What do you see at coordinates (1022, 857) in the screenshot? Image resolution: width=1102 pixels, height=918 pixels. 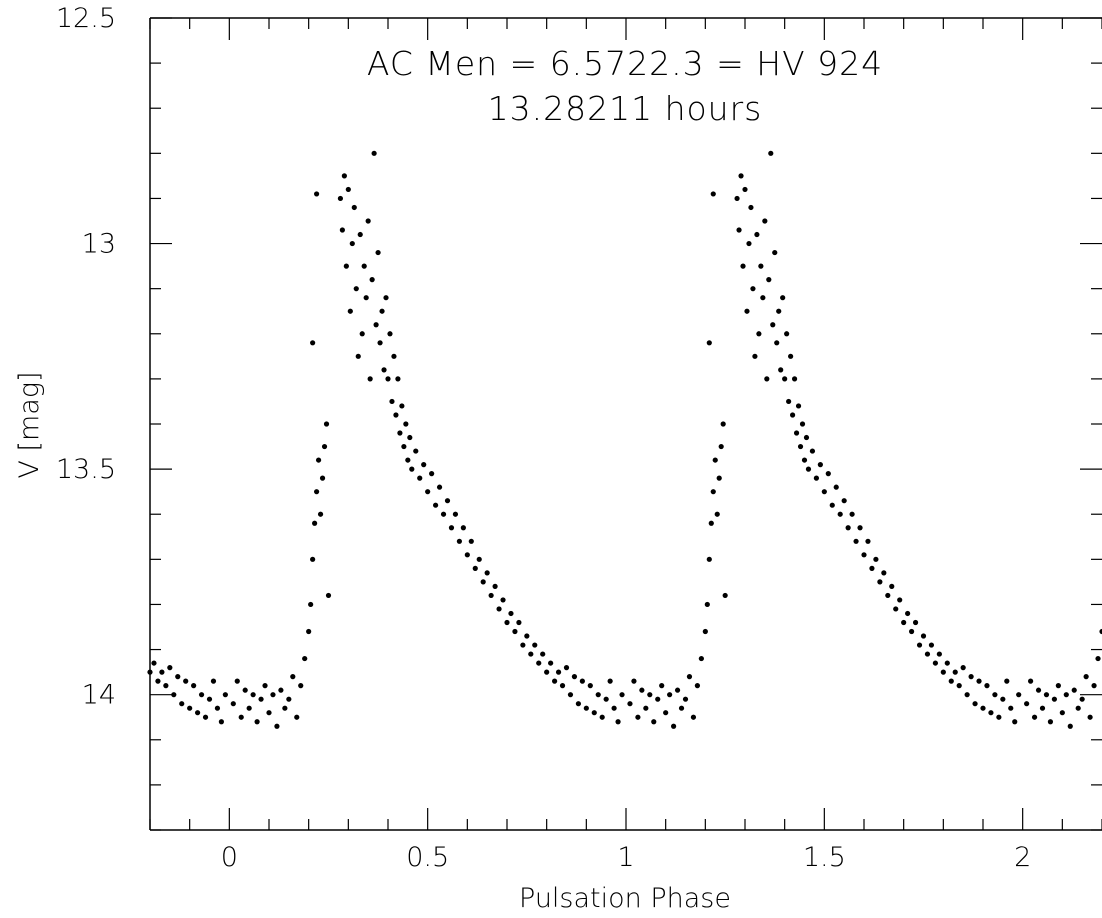 I see `x-tick-label: 2` at bounding box center [1022, 857].